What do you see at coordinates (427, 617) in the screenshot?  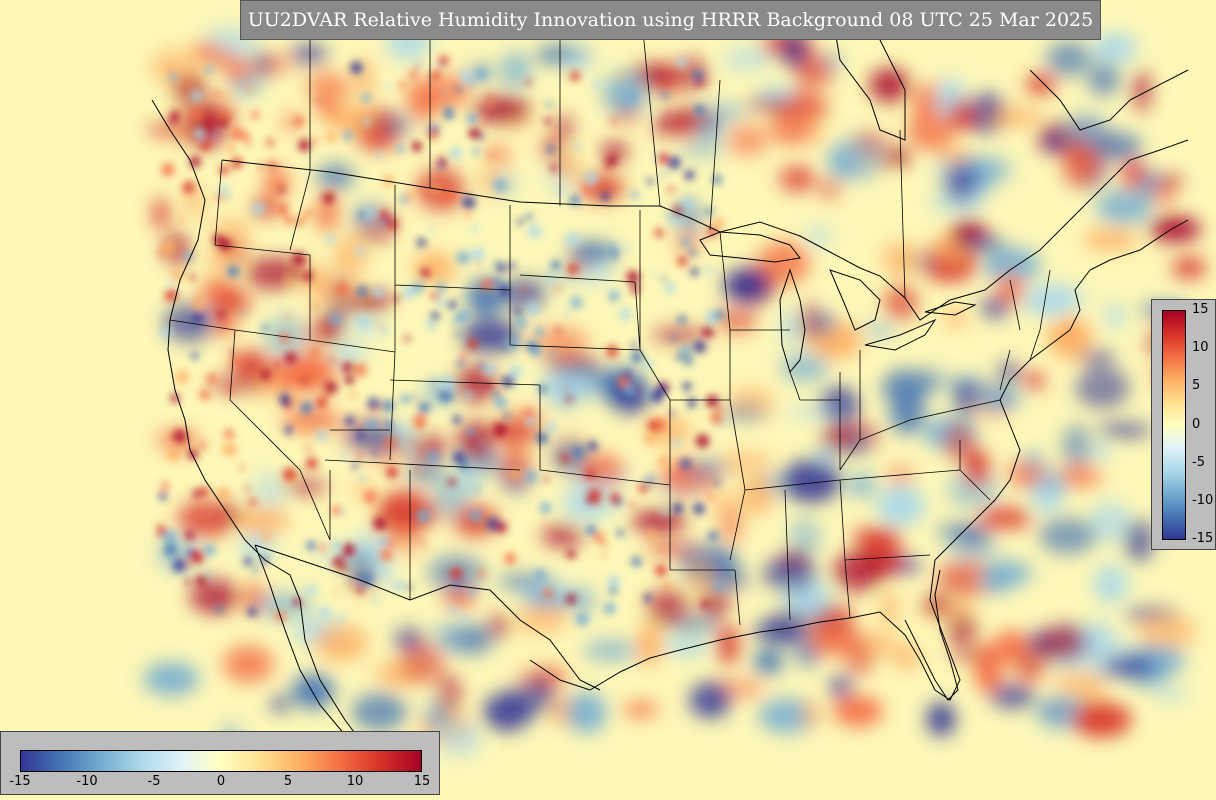 I see `us-mexico-border` at bounding box center [427, 617].